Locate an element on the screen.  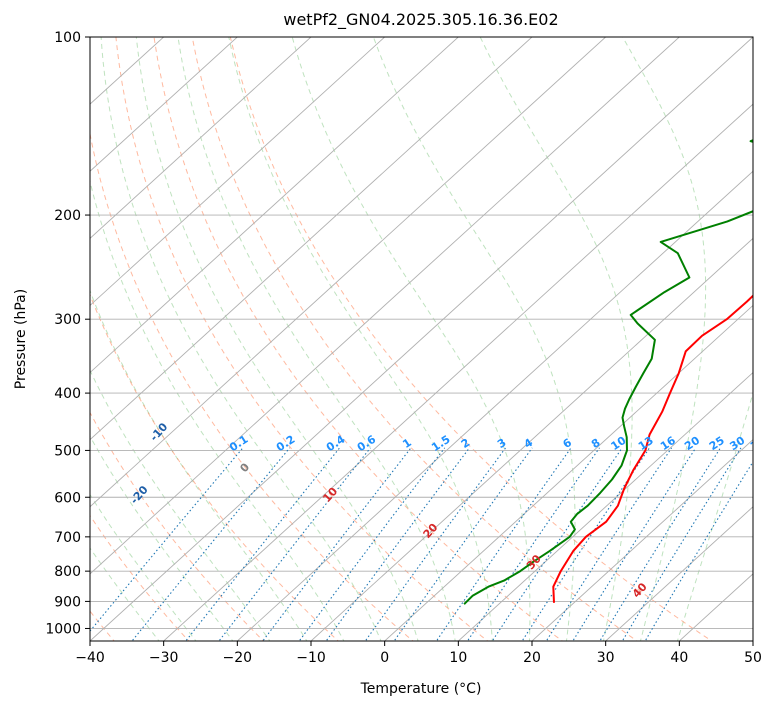
chart-title: wetPf2_GN04.2025.305.16.36.E02 is located at coordinates (420, 20).